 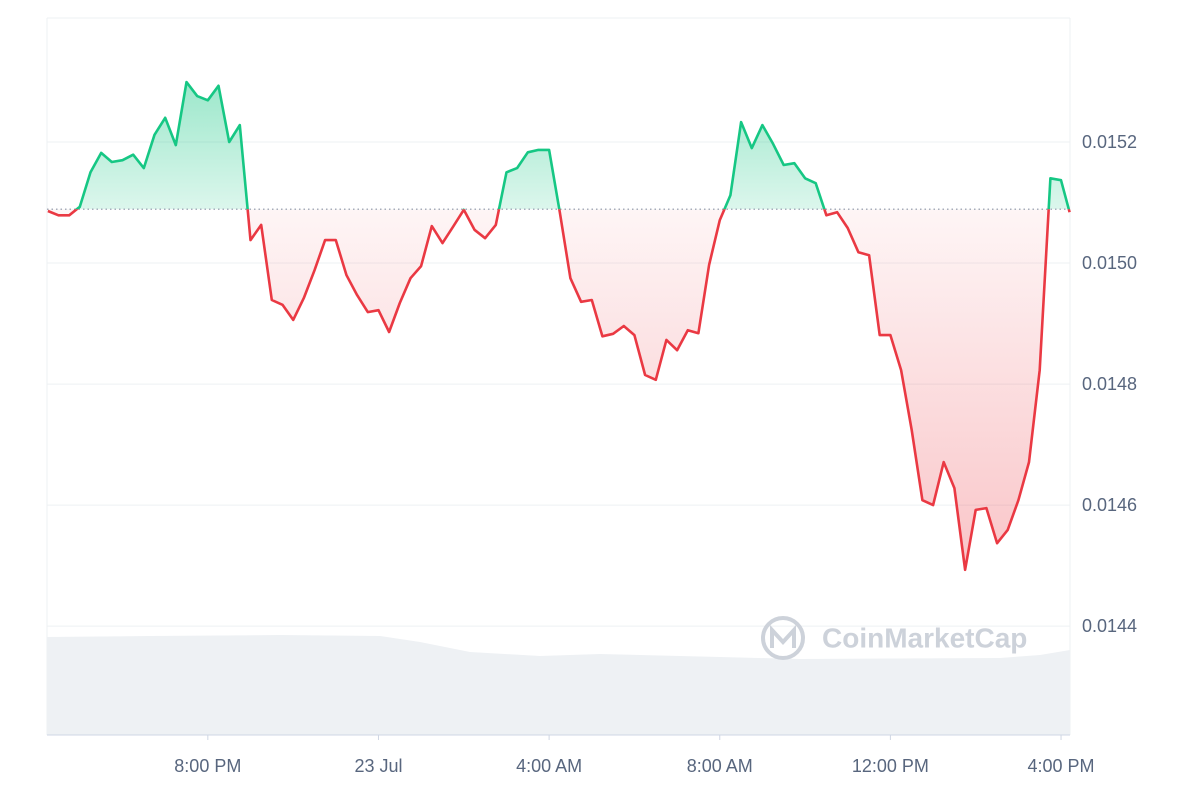 I want to click on x-tick-label: 12:00 PM, so click(x=890, y=766).